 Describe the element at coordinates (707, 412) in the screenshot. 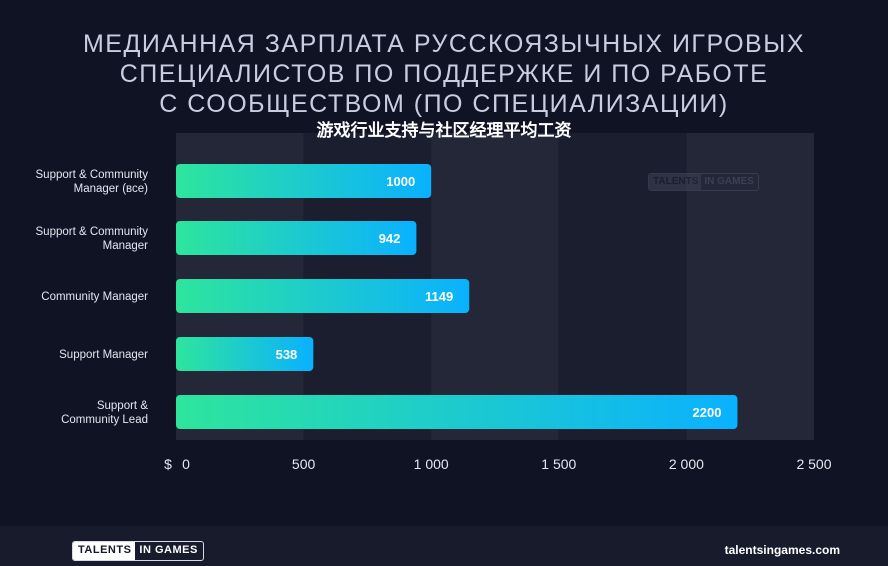

I see `bar-value-label-4: 2200` at that location.